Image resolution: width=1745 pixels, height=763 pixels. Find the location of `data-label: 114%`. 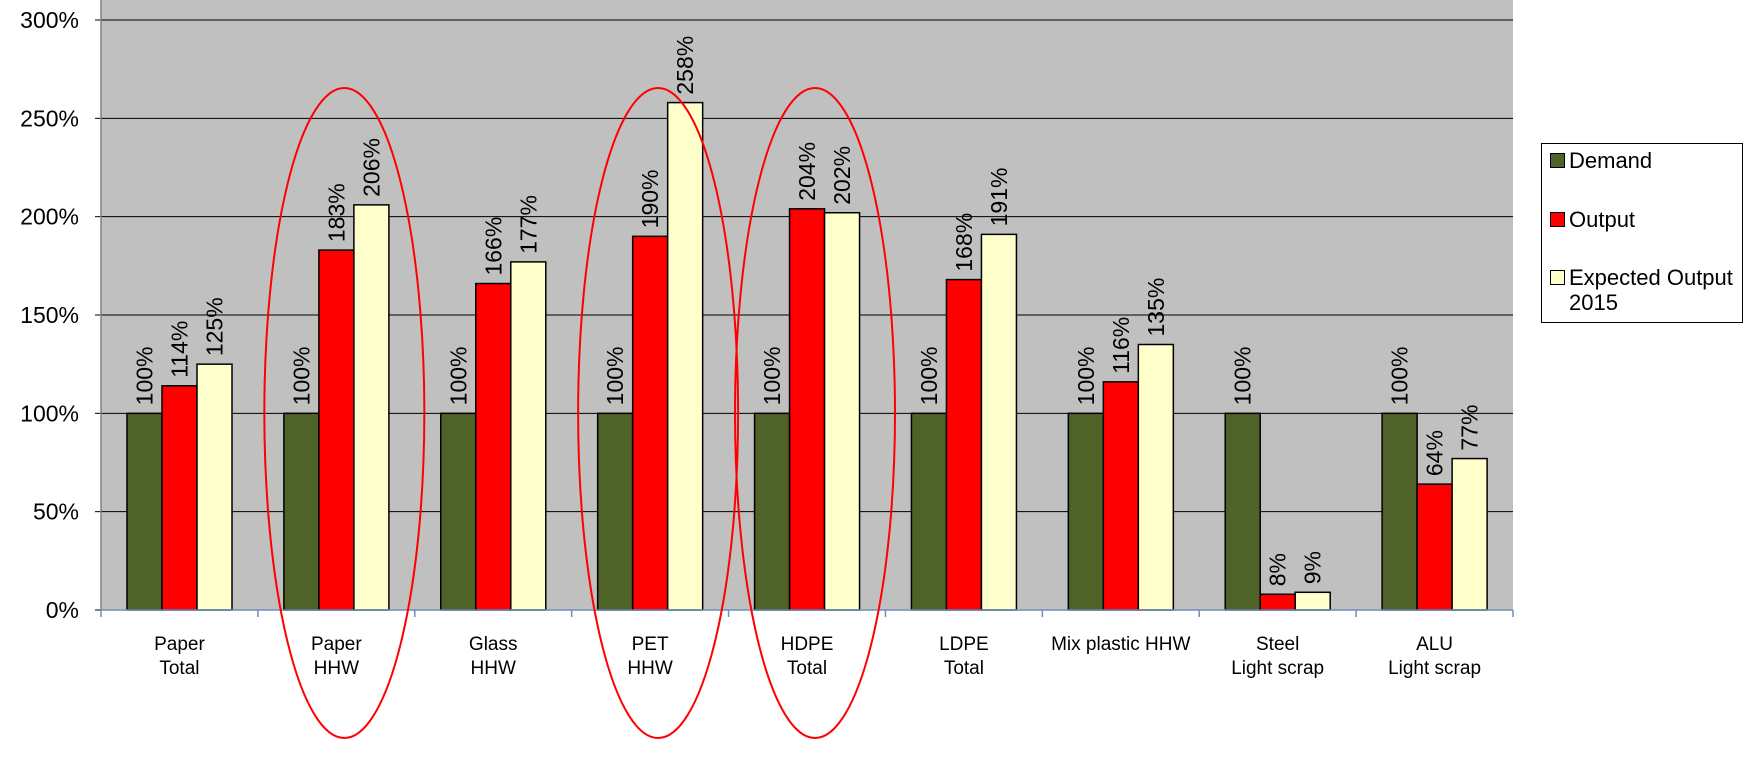

data-label: 114% is located at coordinates (180, 349).